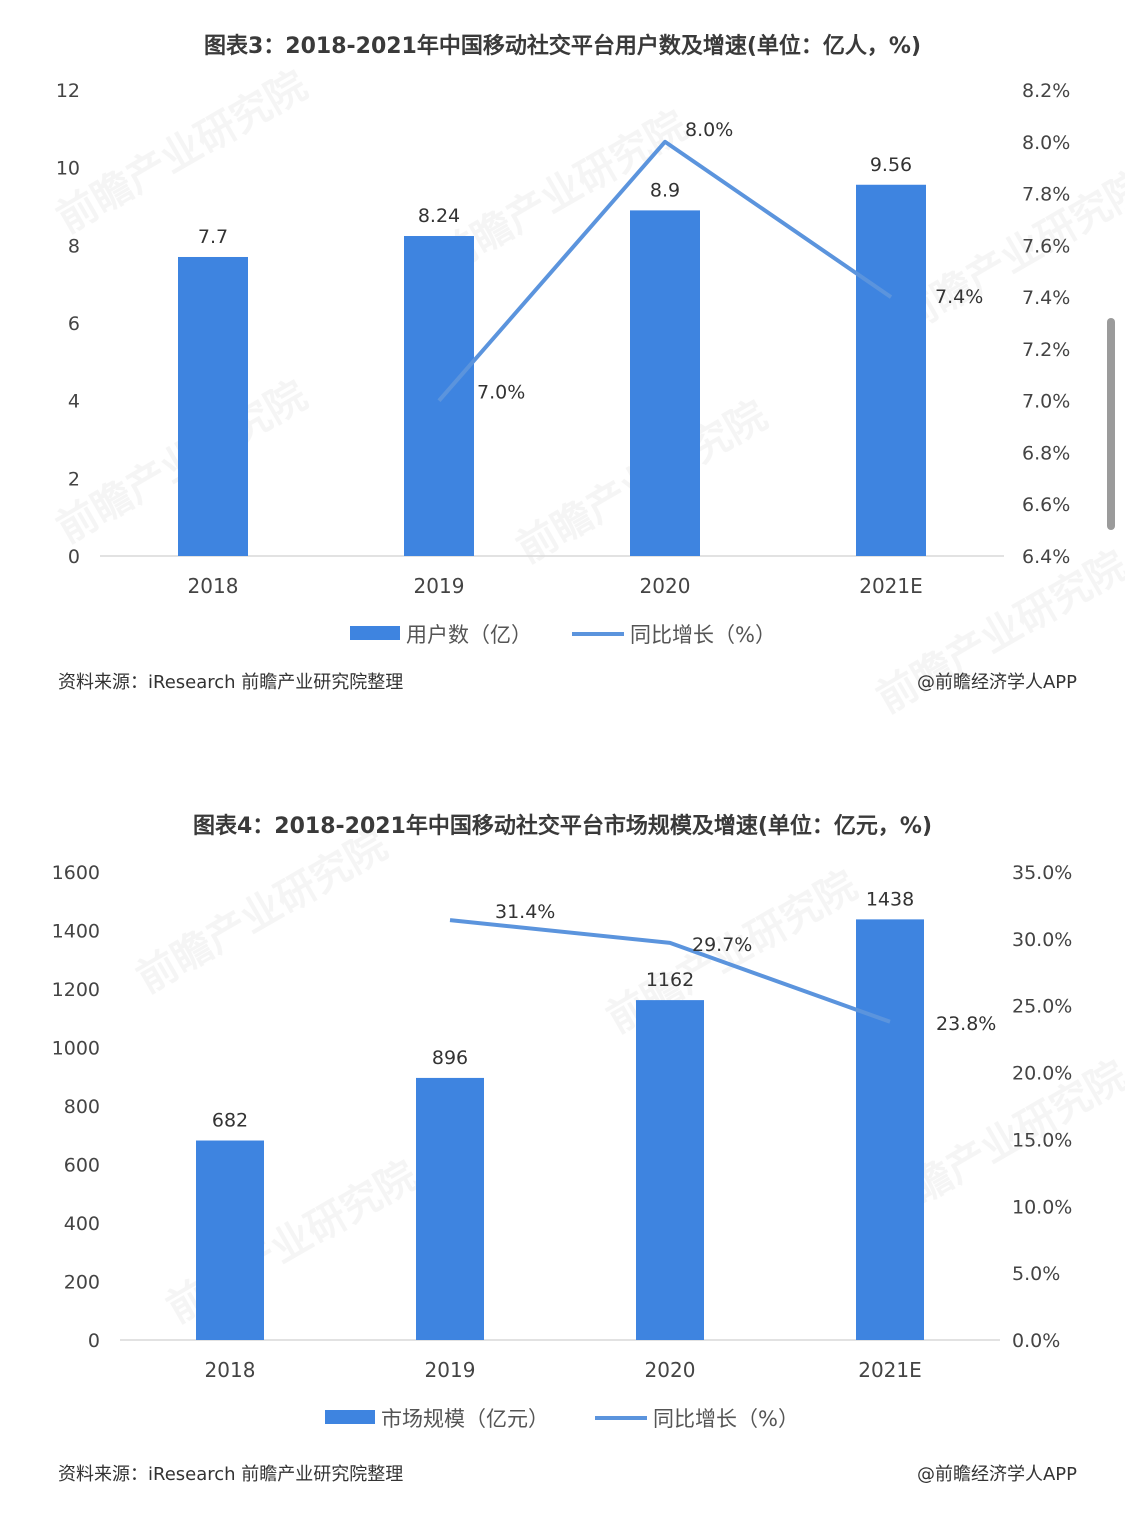  I want to click on line-data-label: 7.0%, so click(501, 393).